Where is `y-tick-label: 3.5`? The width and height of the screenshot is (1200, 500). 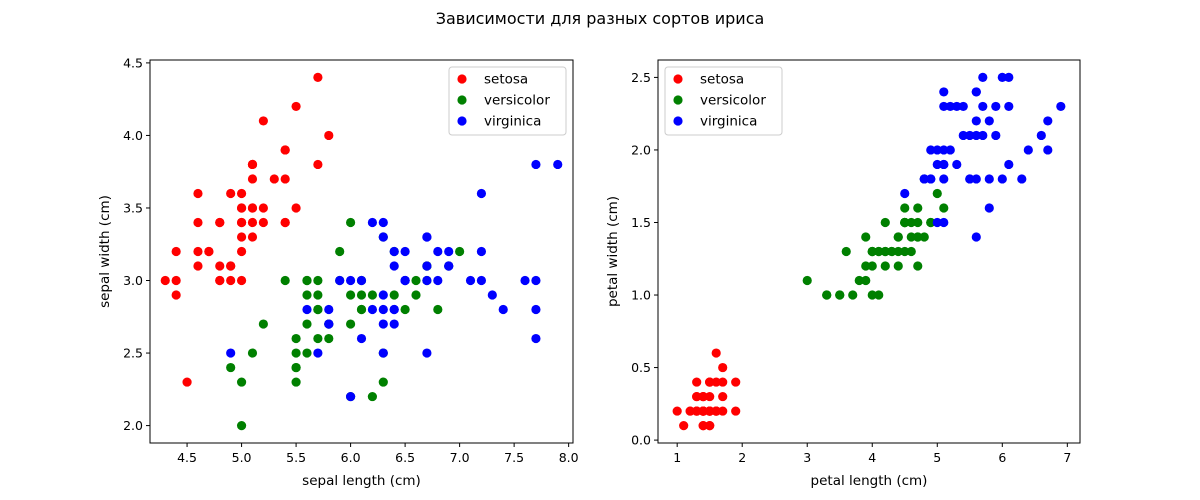
y-tick-label: 3.5 is located at coordinates (133, 207).